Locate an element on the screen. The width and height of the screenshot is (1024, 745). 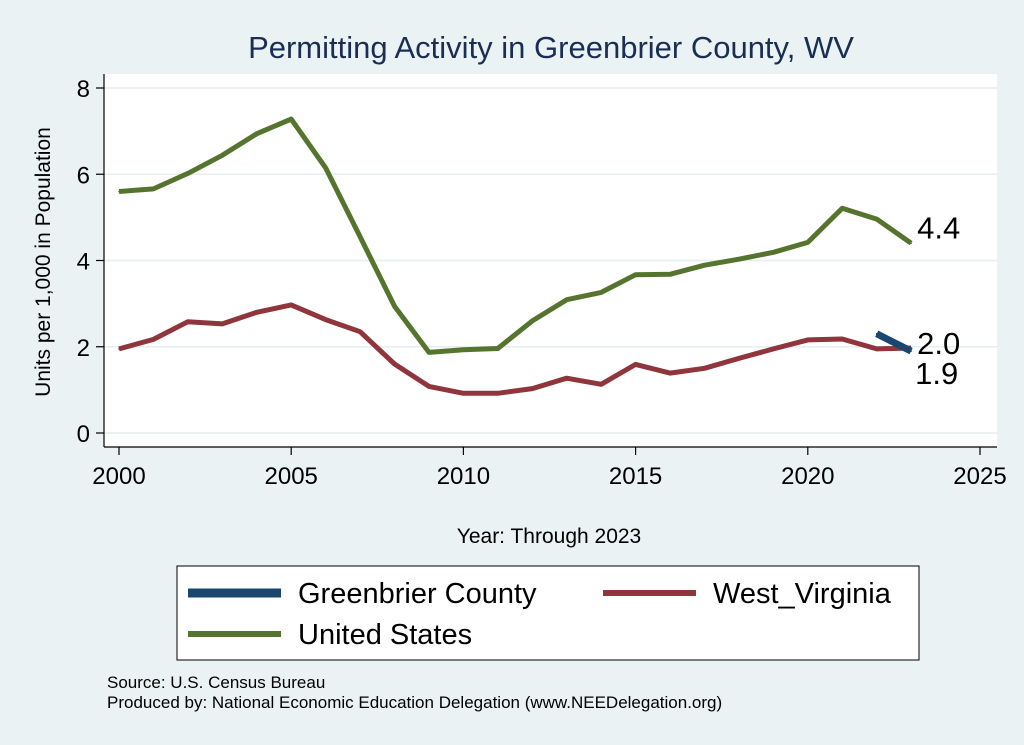
x-tick-label: 2025 is located at coordinates (979, 476).